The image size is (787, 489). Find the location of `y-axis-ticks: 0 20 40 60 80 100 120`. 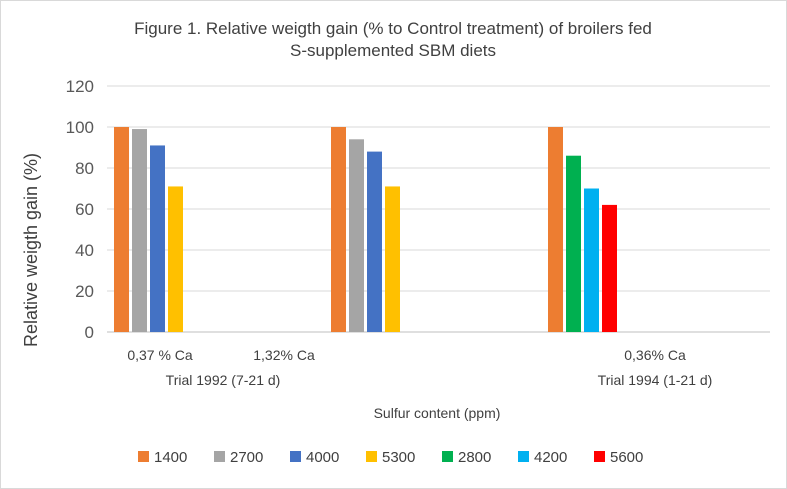

y-axis-ticks: 0 20 40 60 80 100 120 is located at coordinates (80, 209).